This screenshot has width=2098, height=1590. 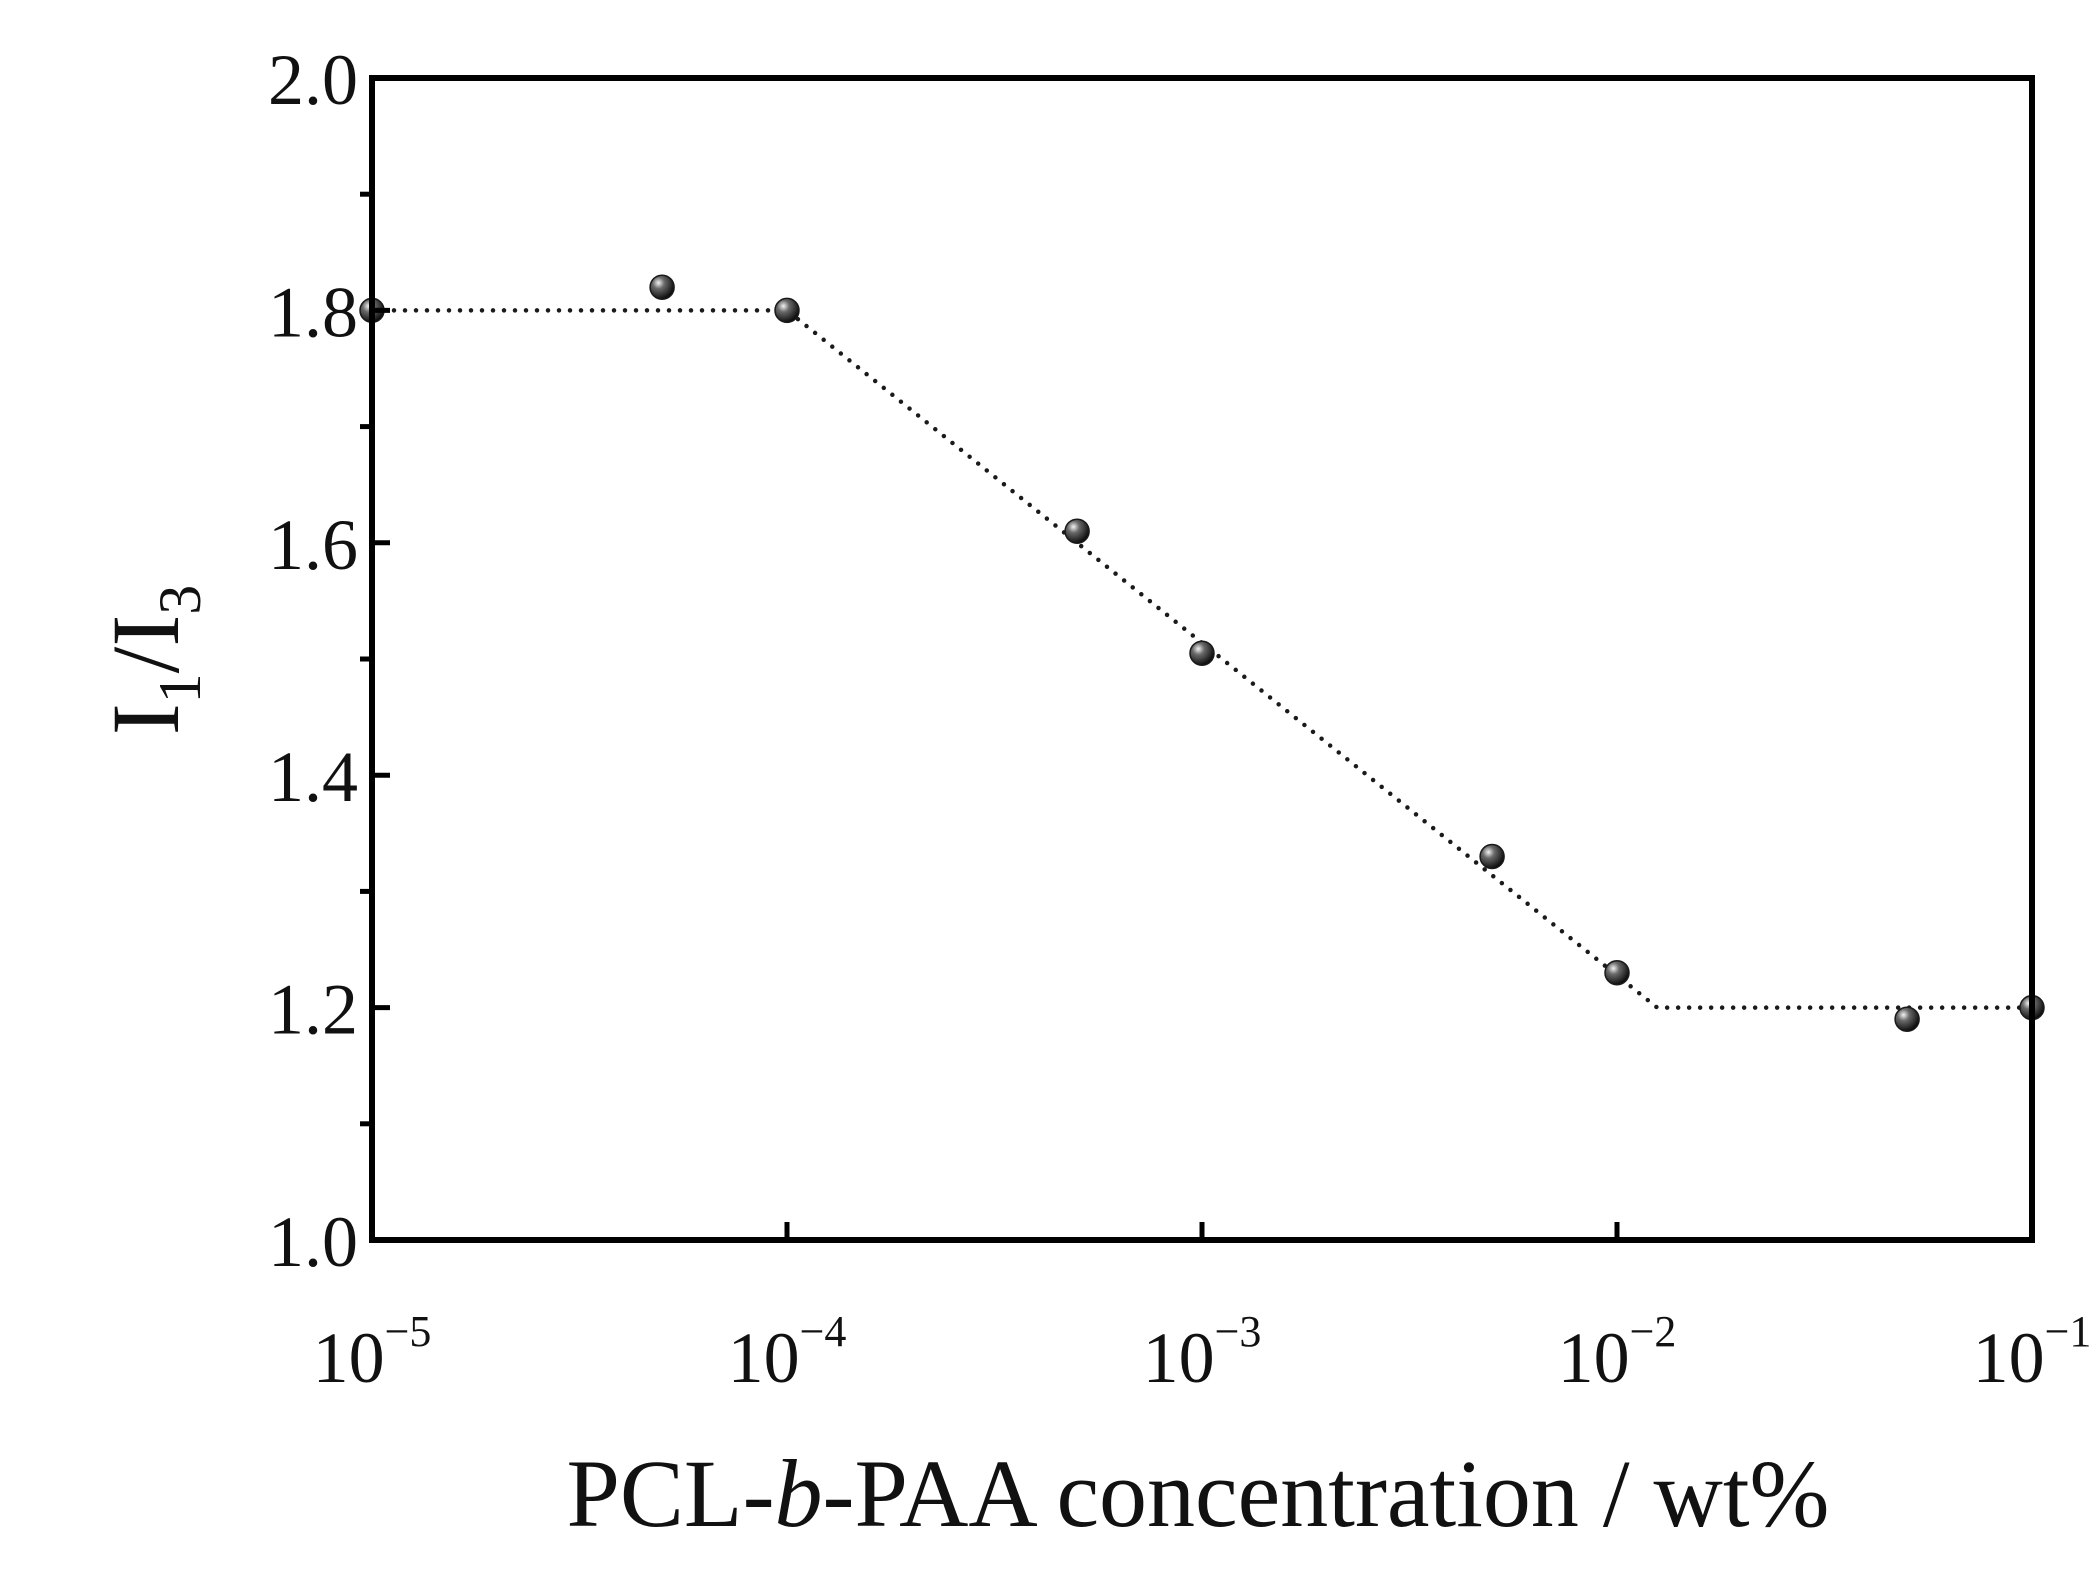 What do you see at coordinates (313, 80) in the screenshot?
I see `y-tick-label: 2.0` at bounding box center [313, 80].